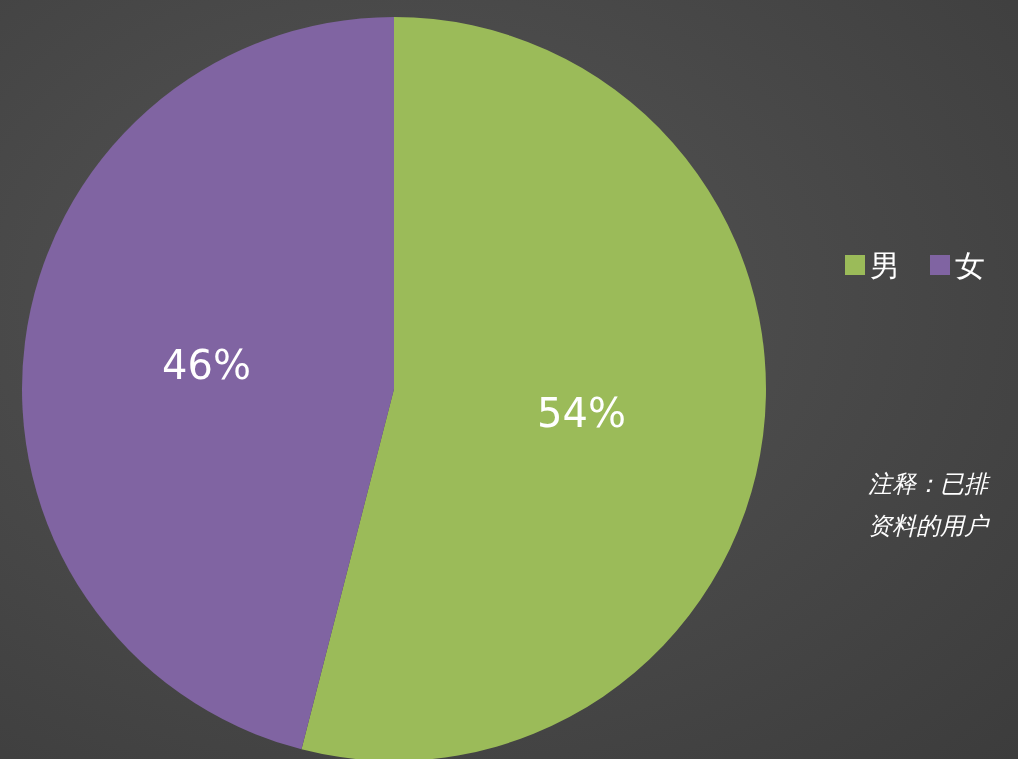 Image resolution: width=1018 pixels, height=759 pixels. What do you see at coordinates (885, 265) in the screenshot?
I see `legend-label: 男` at bounding box center [885, 265].